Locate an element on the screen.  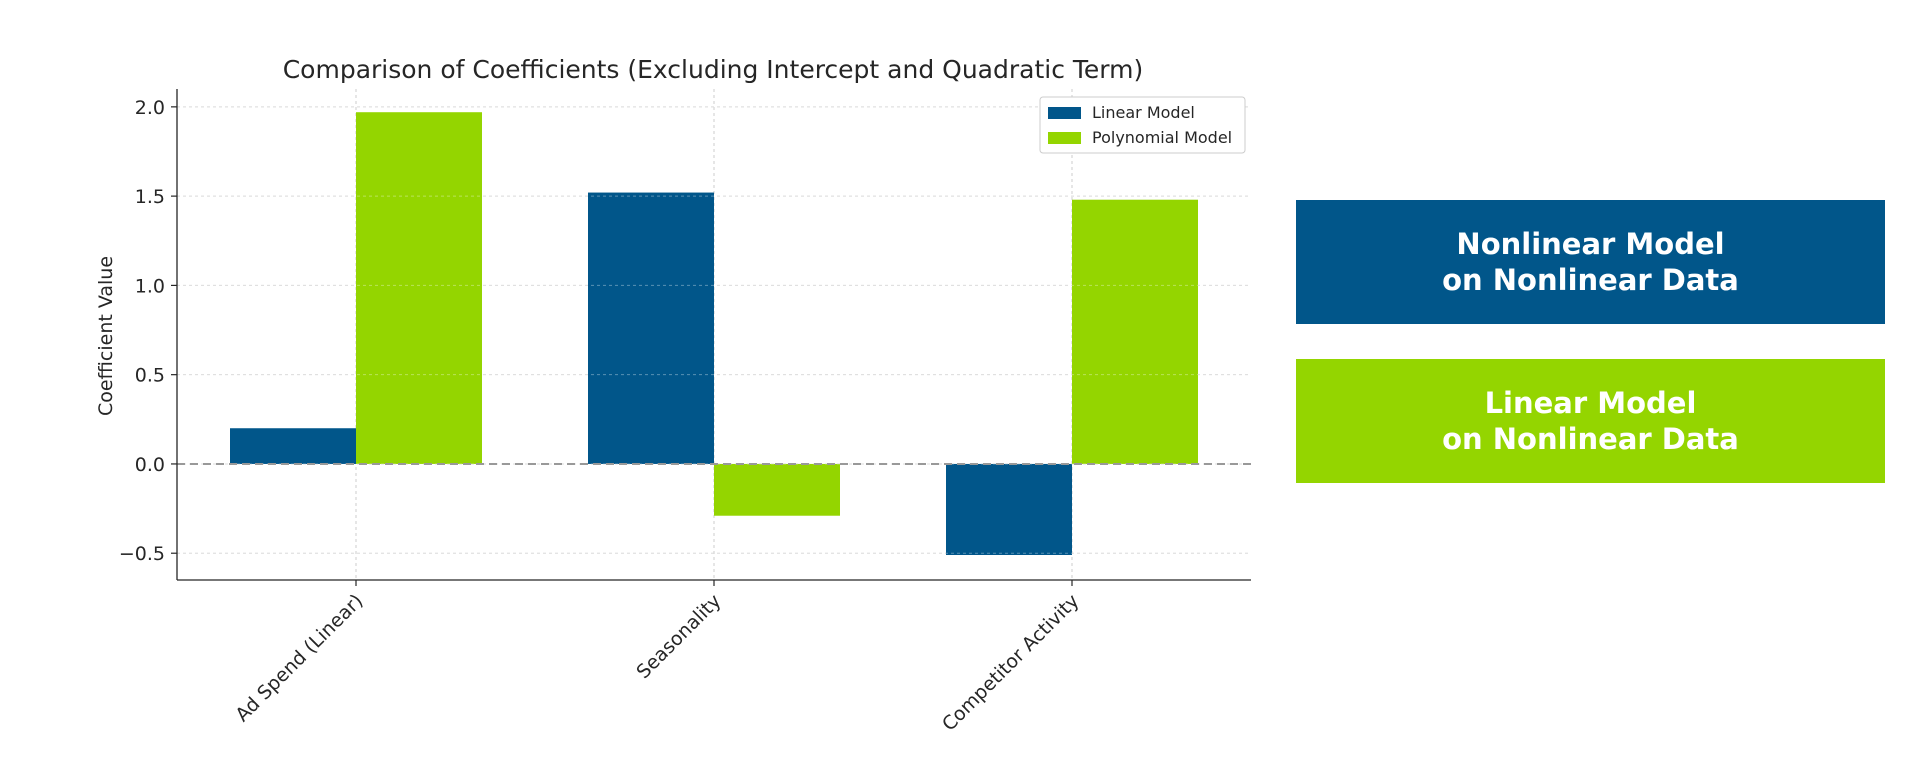
legend-swatch-linear is located at coordinates (1064, 113).